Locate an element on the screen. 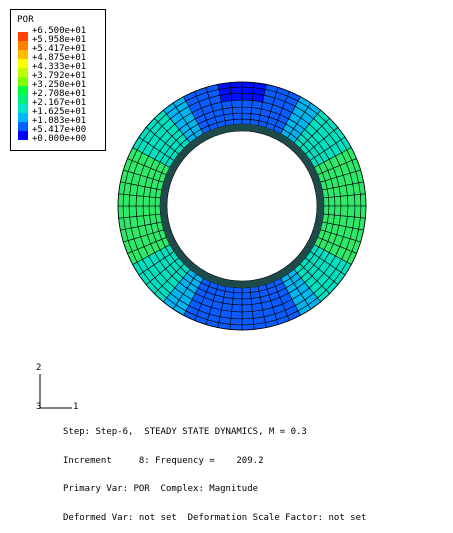 This screenshot has width=453, height=533. legend-value-label: +1.083e+01 is located at coordinates (59, 121).